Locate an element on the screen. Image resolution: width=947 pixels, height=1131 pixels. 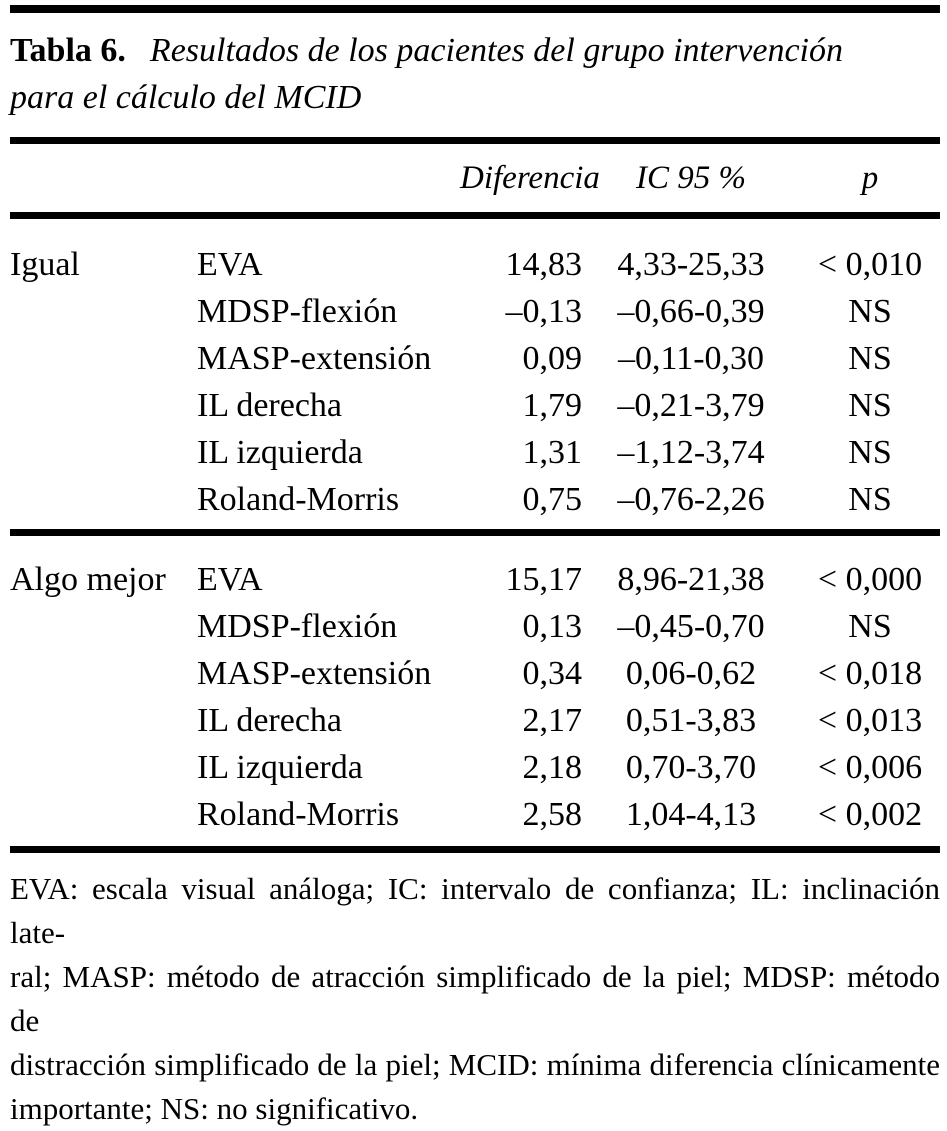
header-ic95: IC 95 % is located at coordinates (691, 177).